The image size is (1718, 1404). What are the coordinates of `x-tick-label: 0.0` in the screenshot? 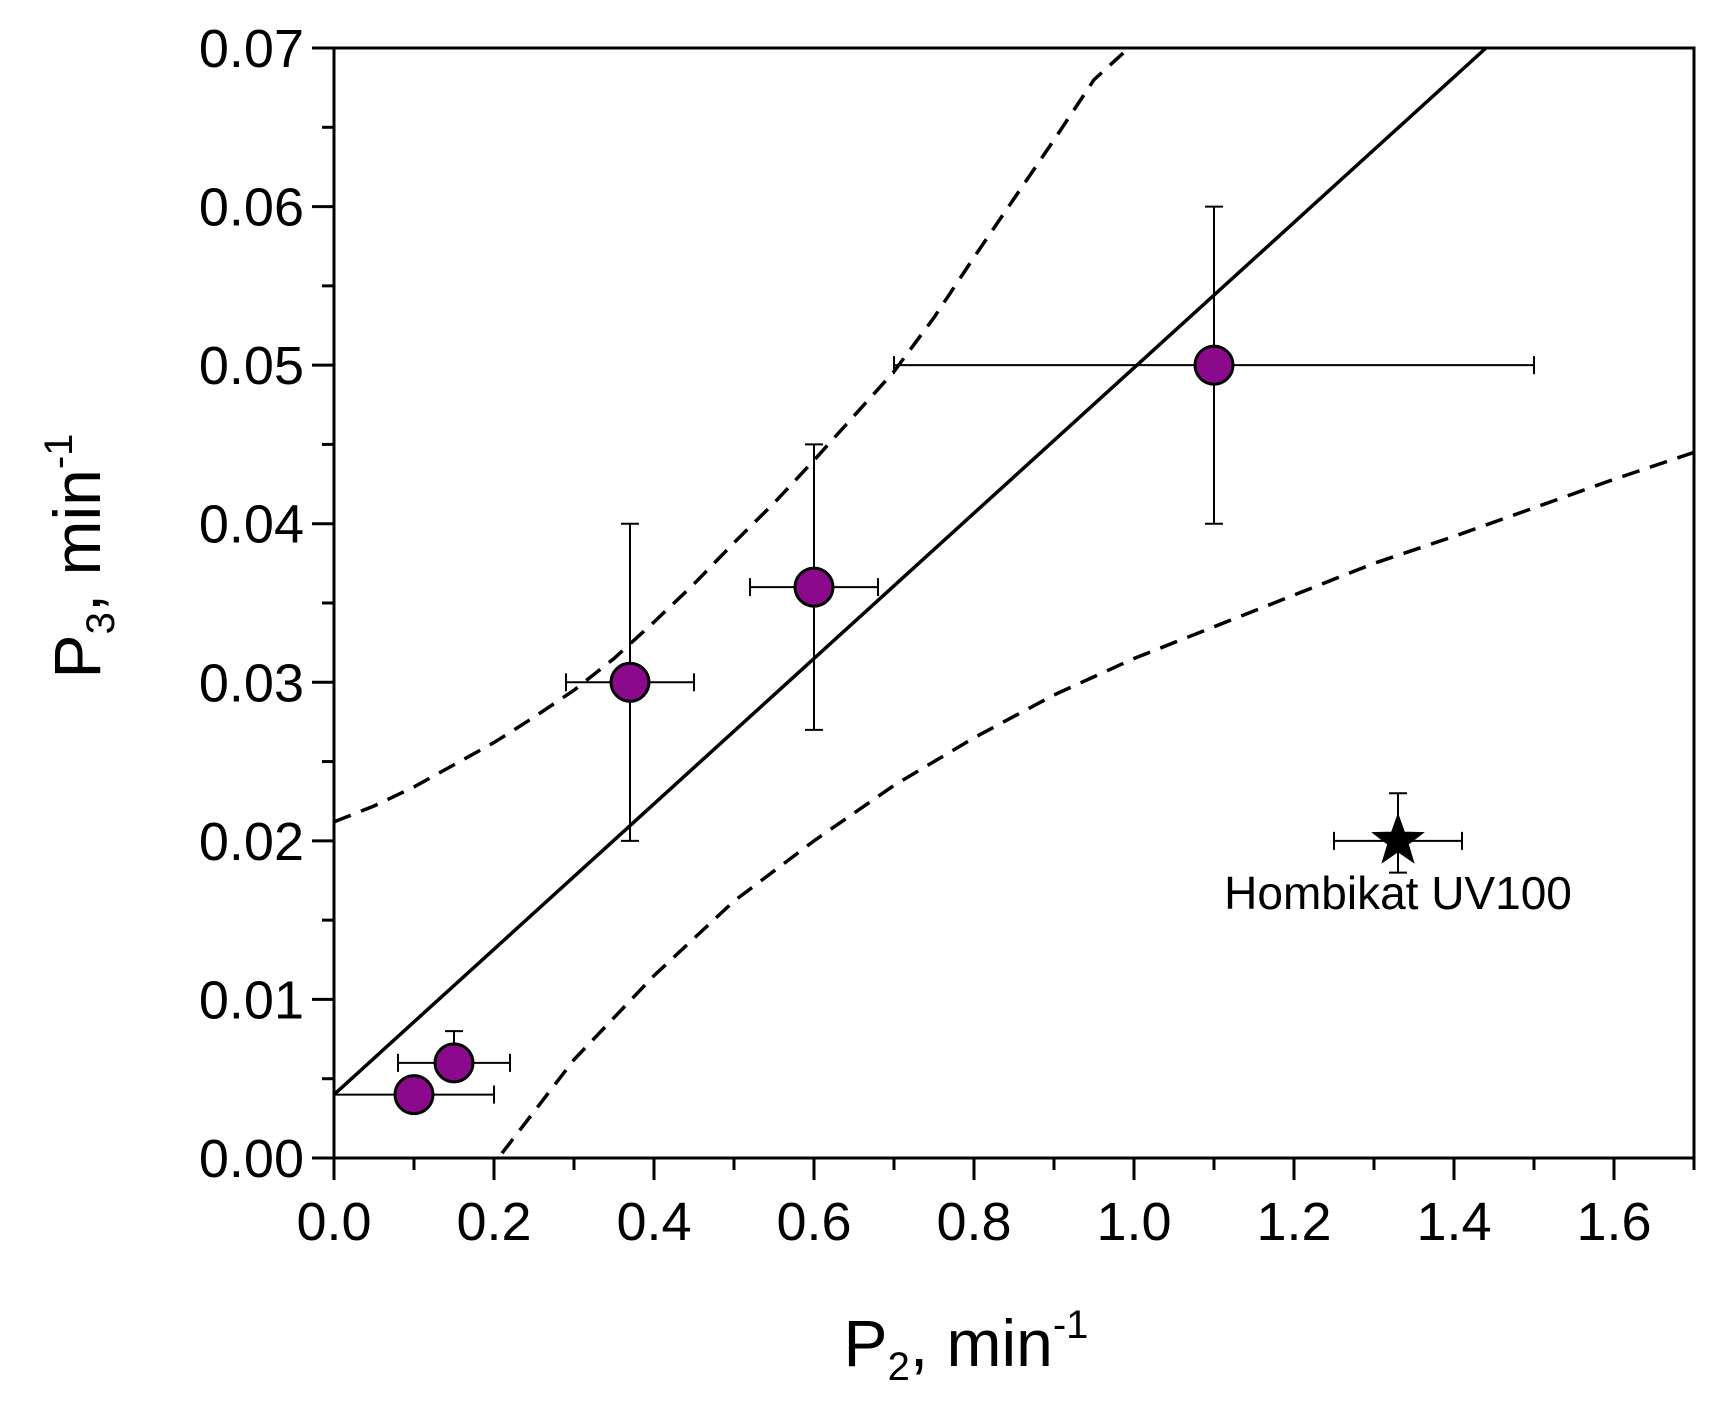 It's located at (333, 1222).